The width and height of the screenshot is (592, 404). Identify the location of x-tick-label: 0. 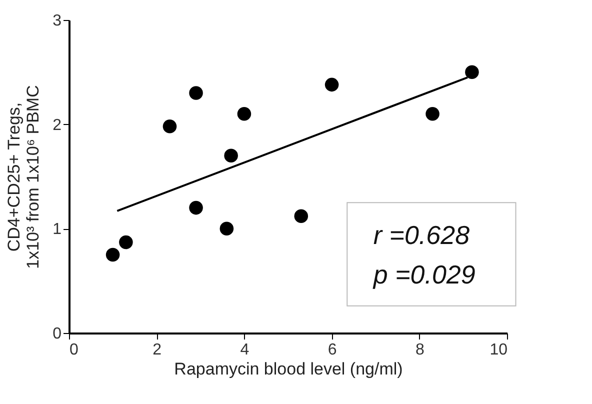
(74, 350).